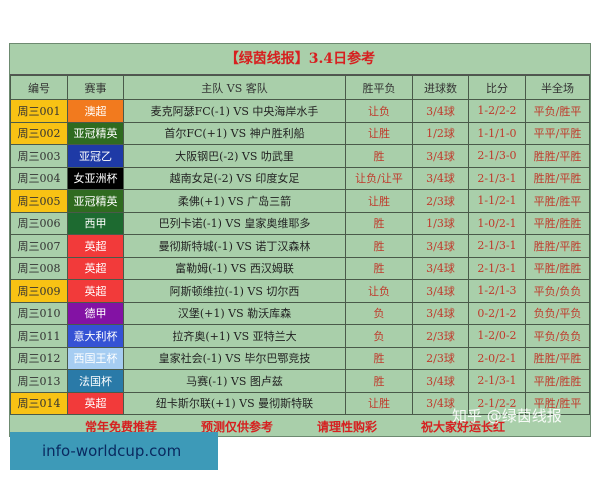 This screenshot has width=600, height=480. I want to click on board-title: 【绿茵线报】3.4日参考, so click(300, 59).